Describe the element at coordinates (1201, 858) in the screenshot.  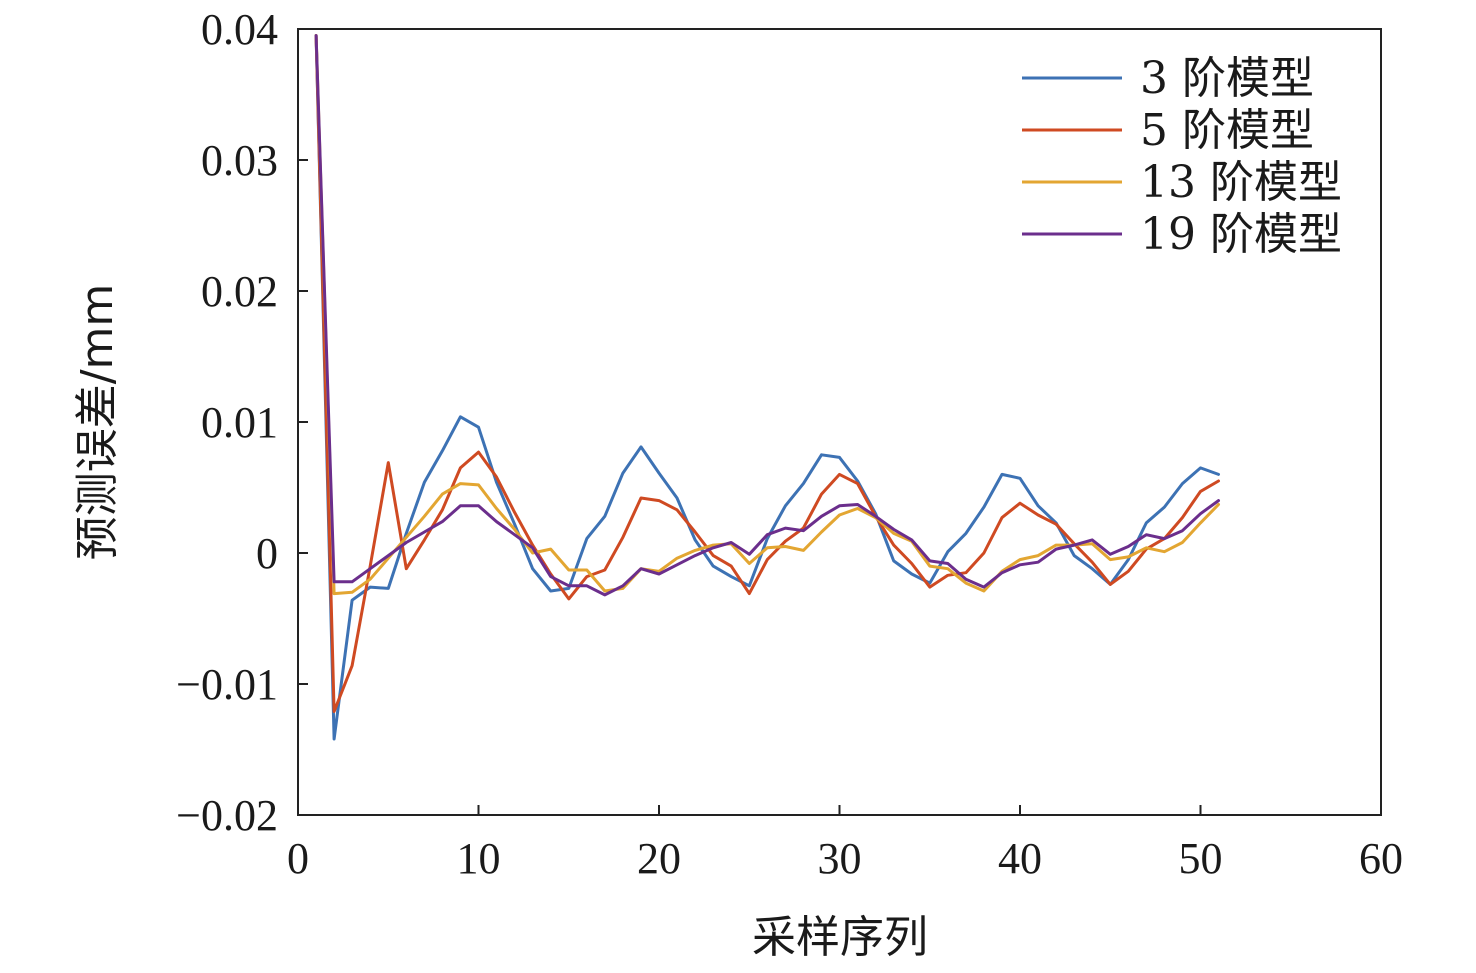
I see `x-tick-label: 50` at that location.